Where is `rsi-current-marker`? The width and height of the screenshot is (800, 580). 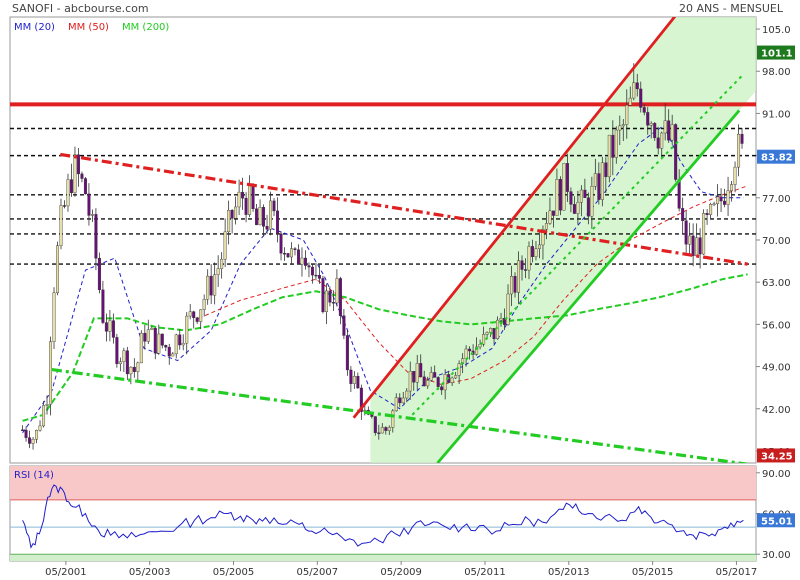 rsi-current-marker is located at coordinates (776, 520).